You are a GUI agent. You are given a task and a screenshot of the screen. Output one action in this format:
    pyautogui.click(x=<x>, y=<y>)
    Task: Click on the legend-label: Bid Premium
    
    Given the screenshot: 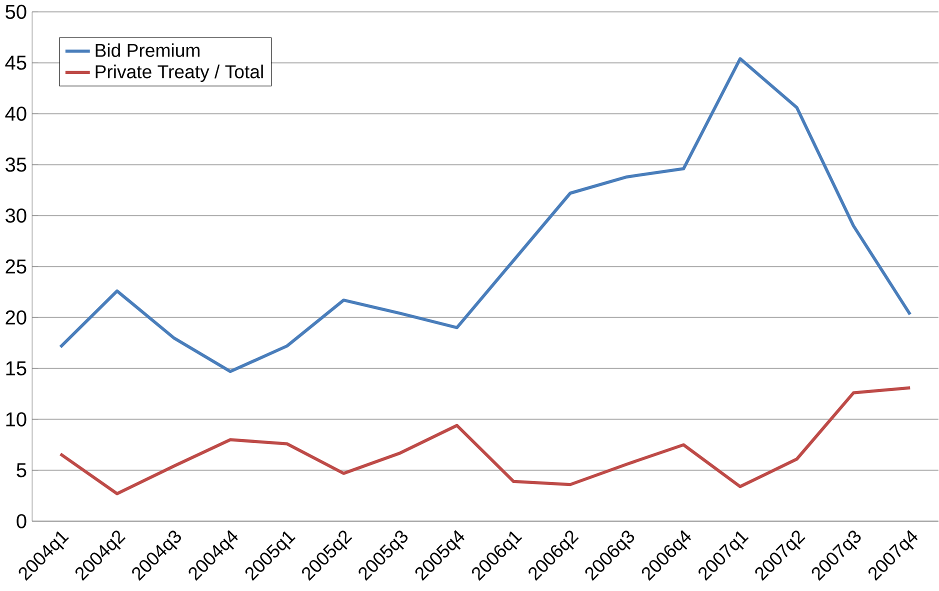 What is the action you would take?
    pyautogui.click(x=148, y=50)
    